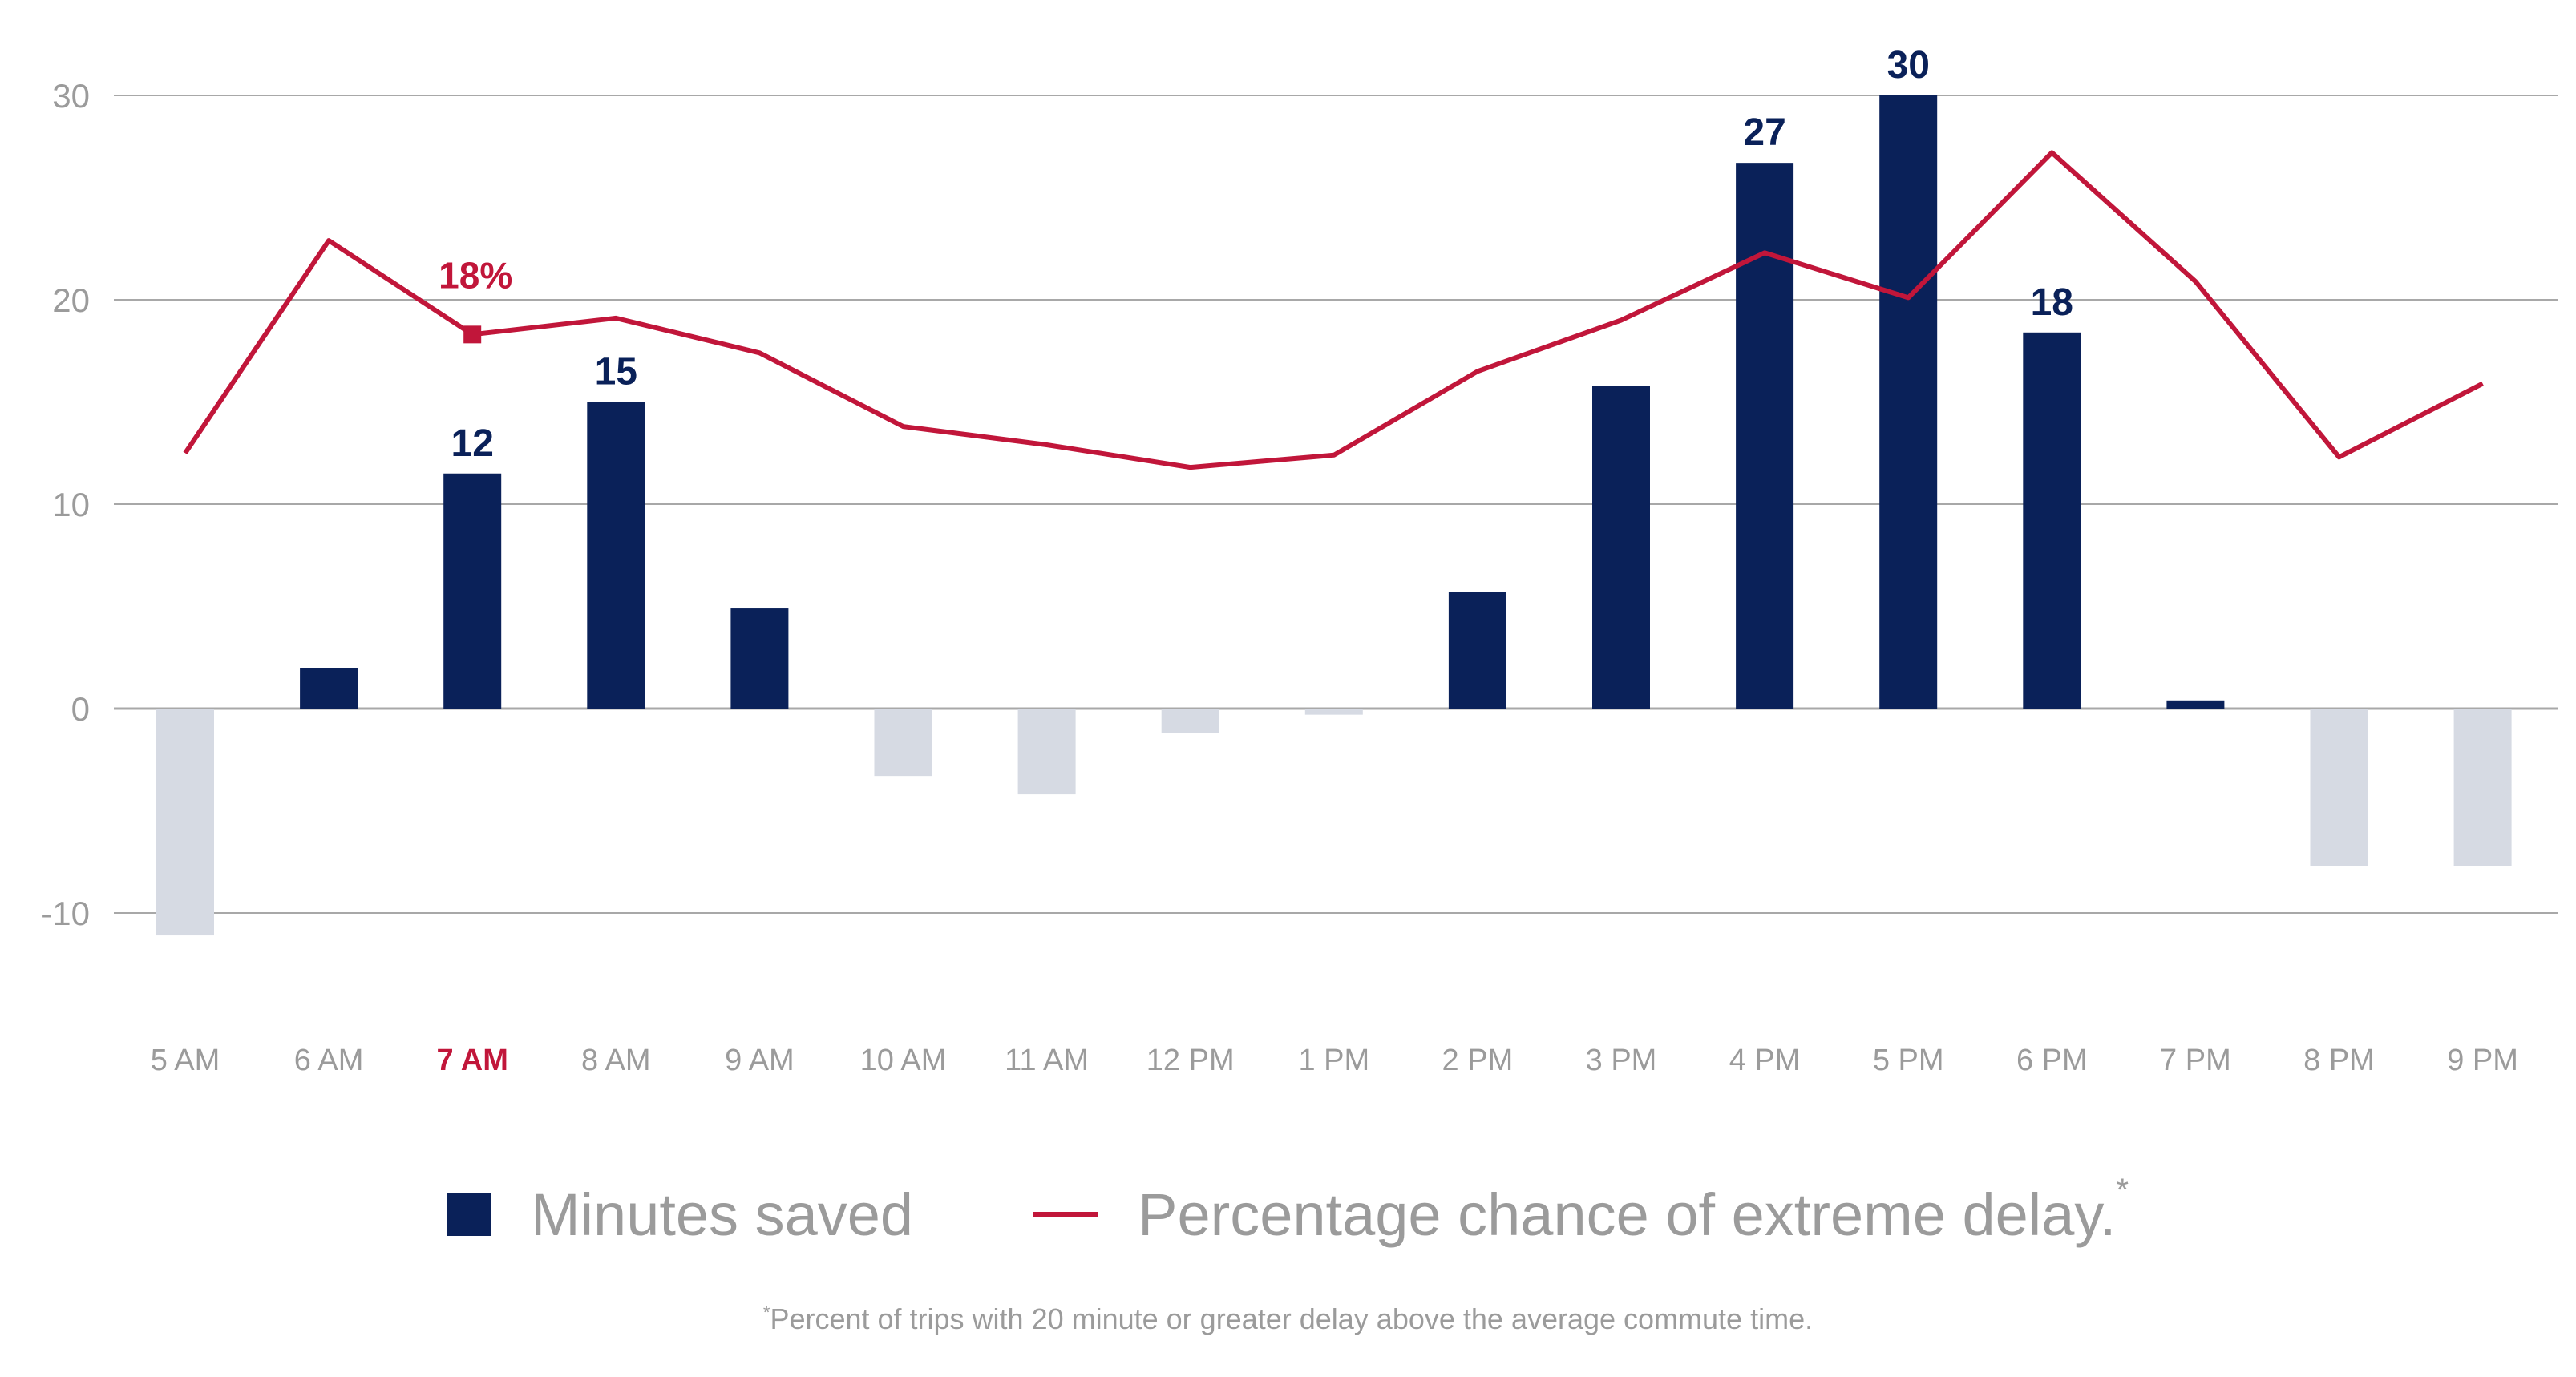 Image resolution: width=2576 pixels, height=1377 pixels. I want to click on legend-item-extreme-delay: Percentage chance of extreme delay.*, so click(1581, 1211).